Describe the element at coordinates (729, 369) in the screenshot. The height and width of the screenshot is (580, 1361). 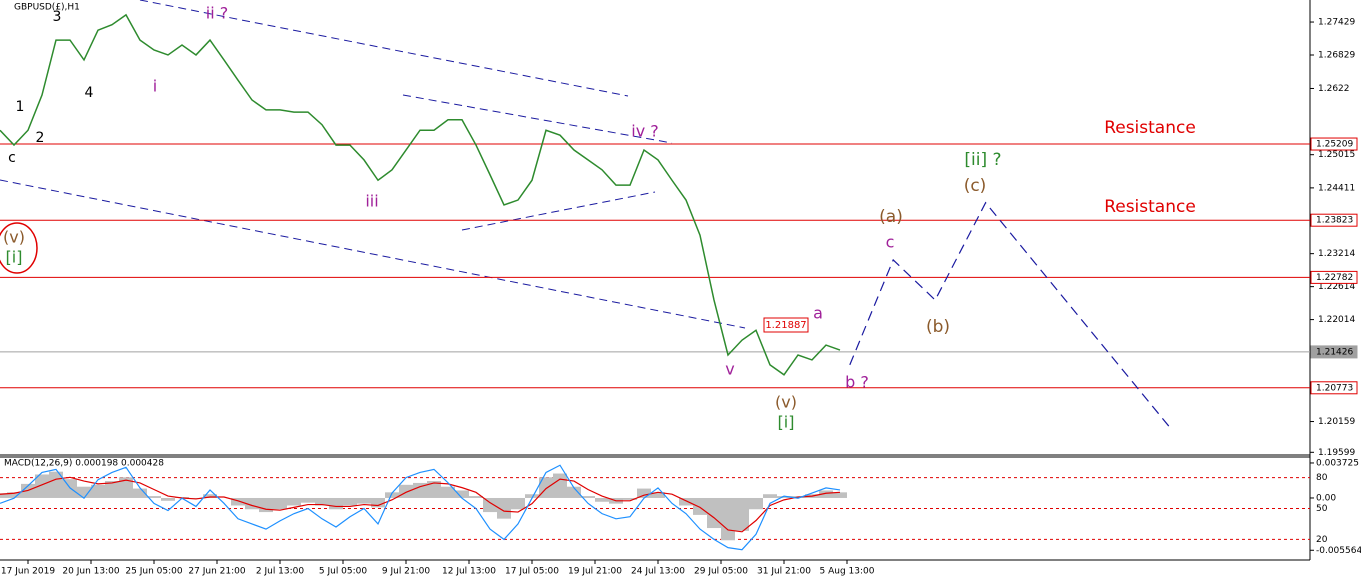
I see `annotation: v` at that location.